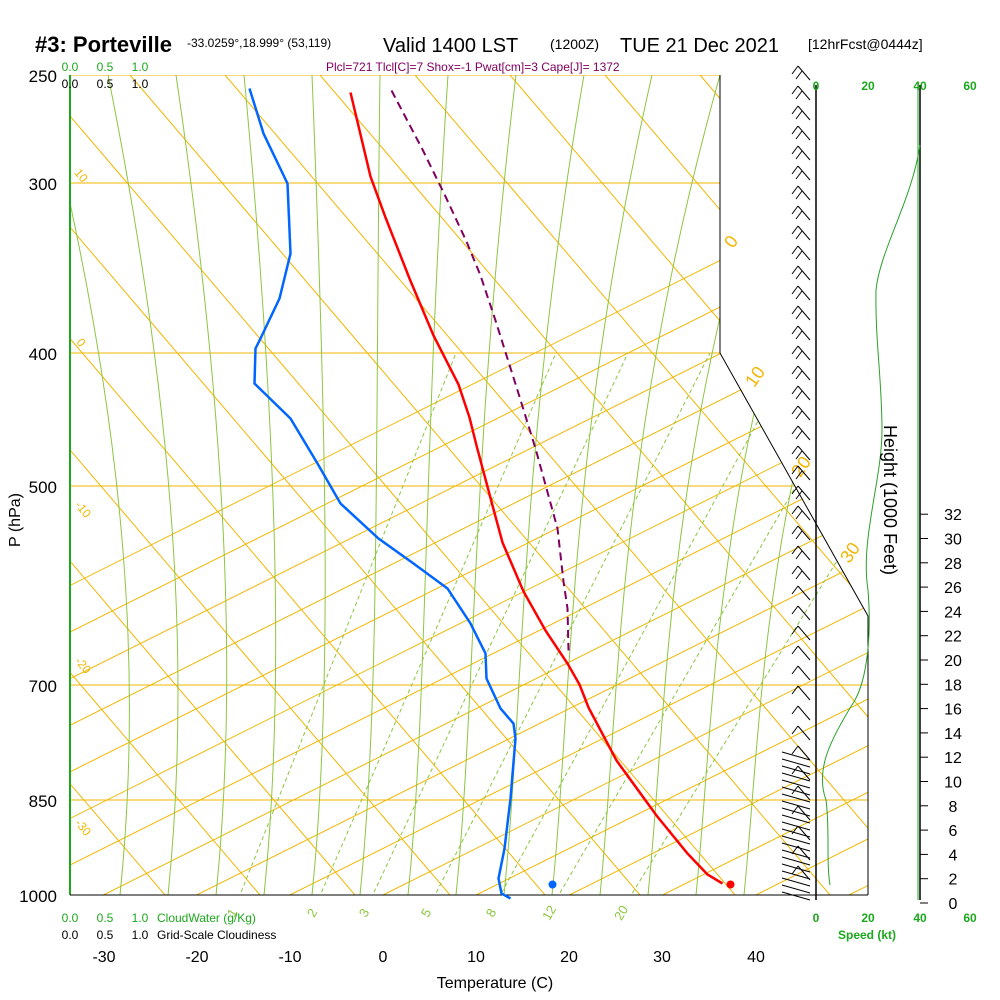 This screenshot has width=1000, height=1000. I want to click on height-tick-8: 8, so click(953, 807).